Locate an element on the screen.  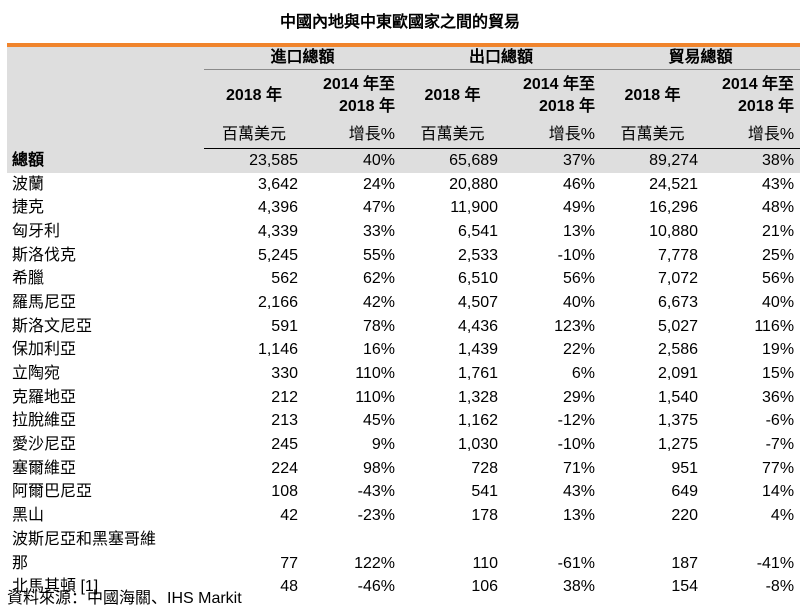
cell: 46% is located at coordinates (579, 184).